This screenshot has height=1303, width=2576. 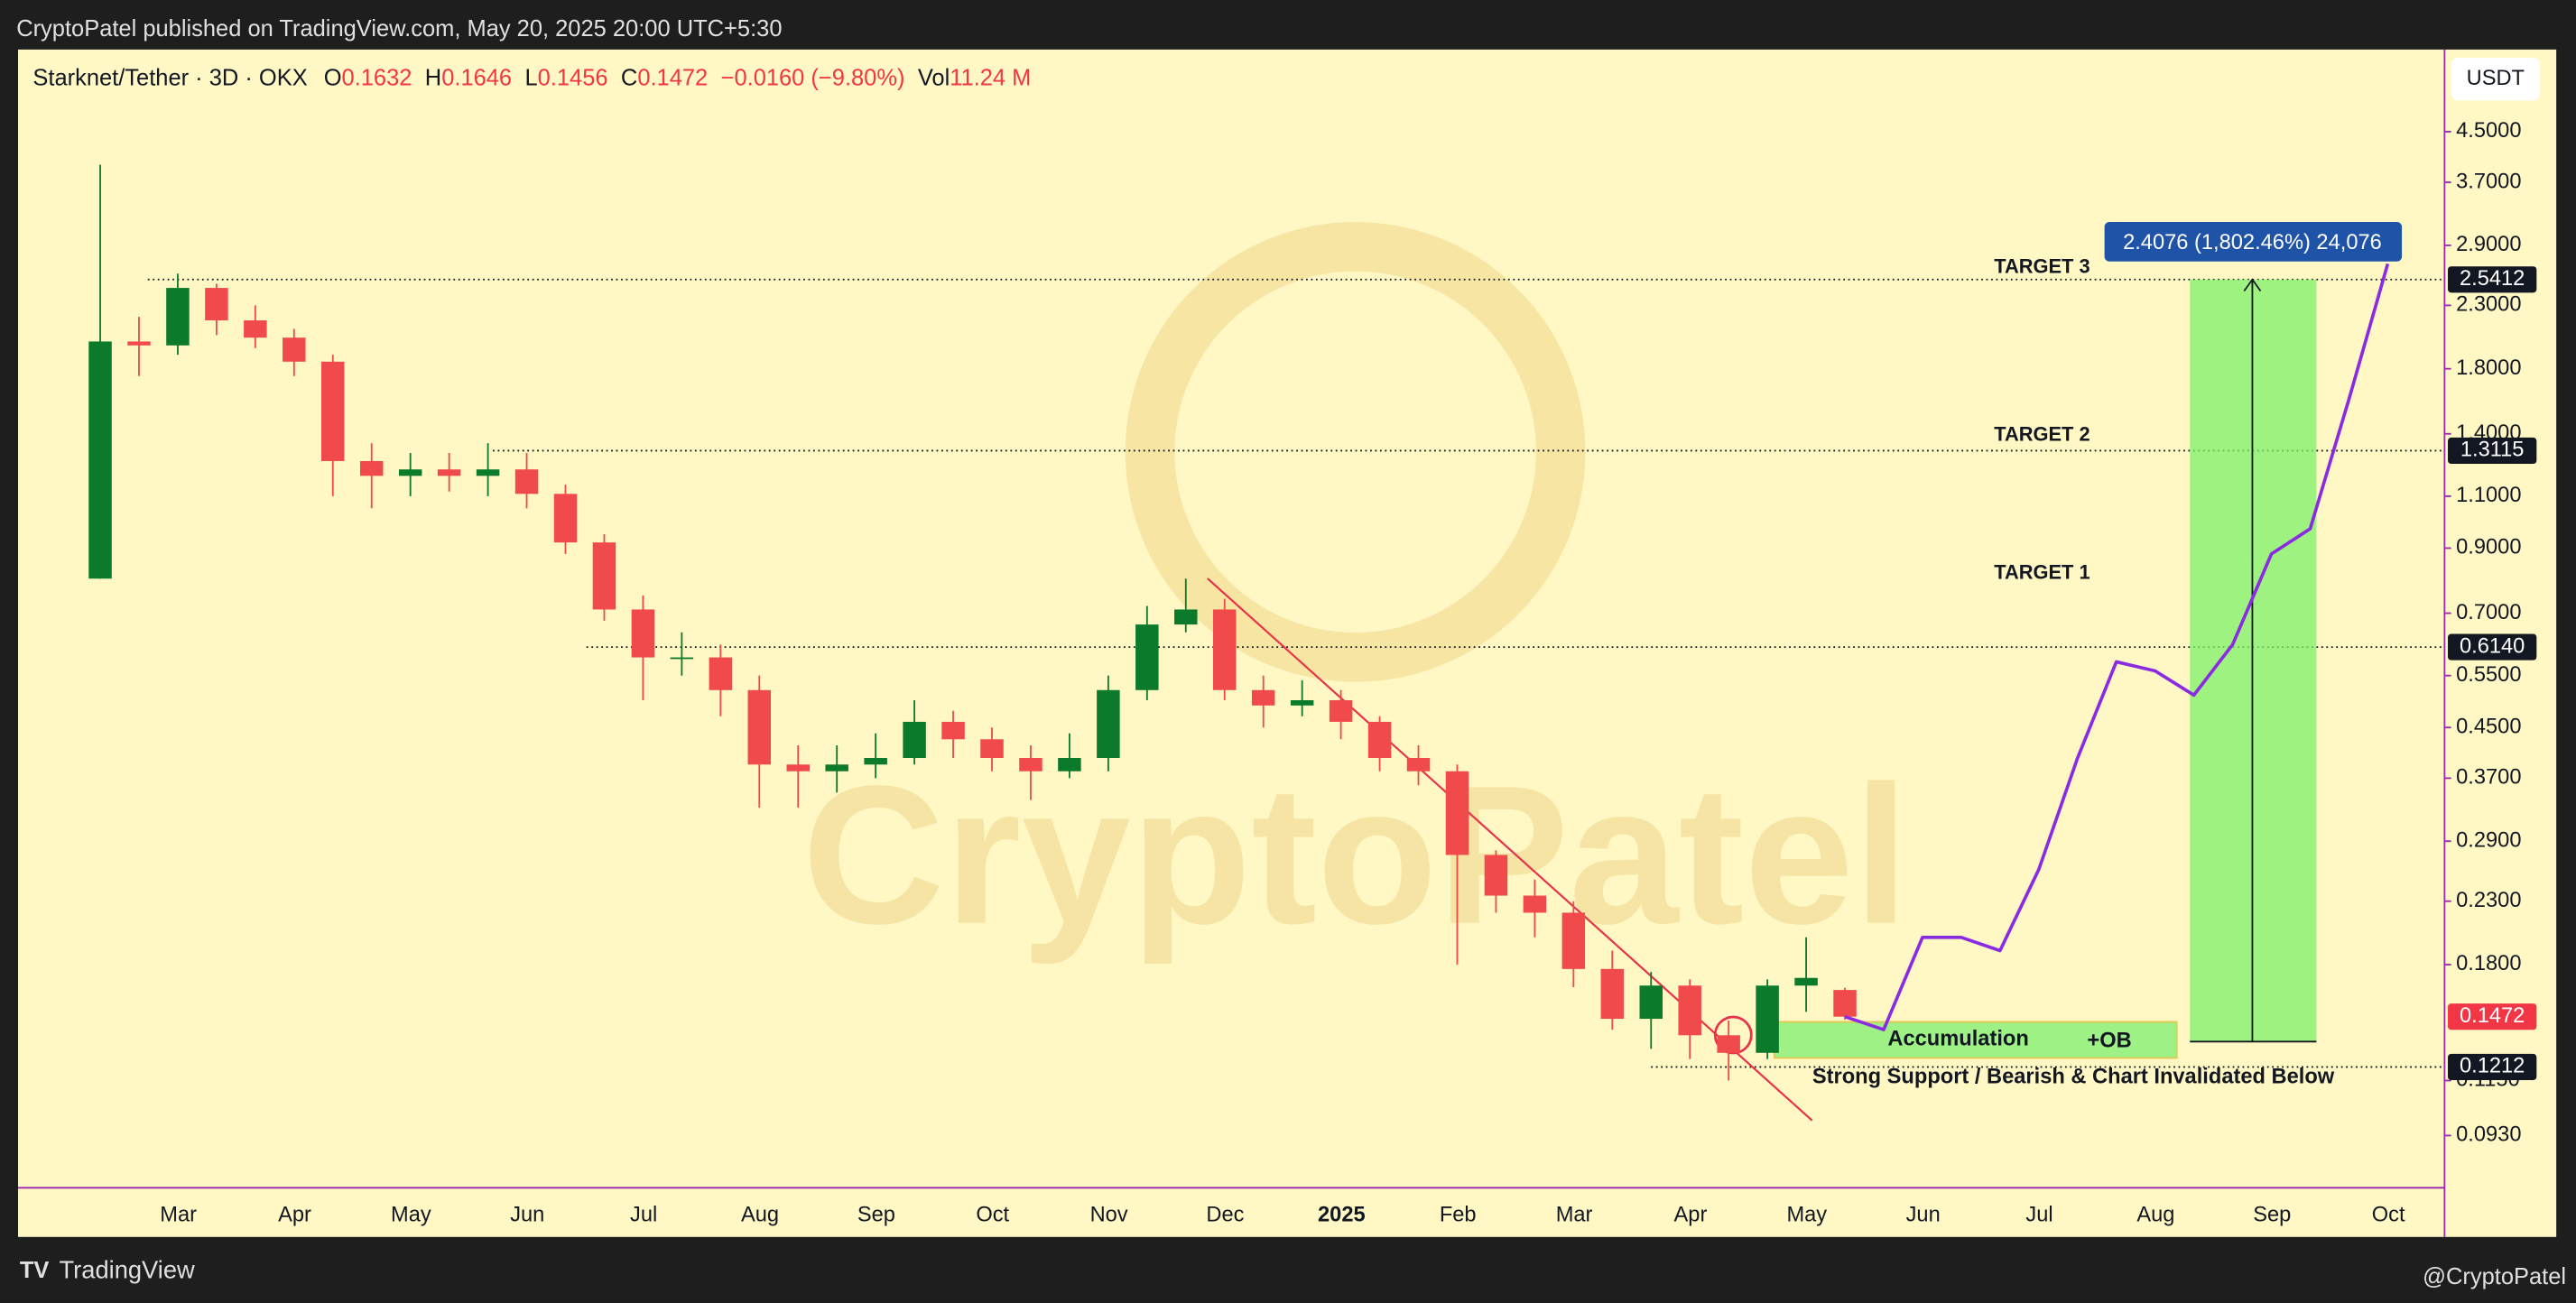 I want to click on y-tick-label: 0.9000, so click(x=2488, y=547).